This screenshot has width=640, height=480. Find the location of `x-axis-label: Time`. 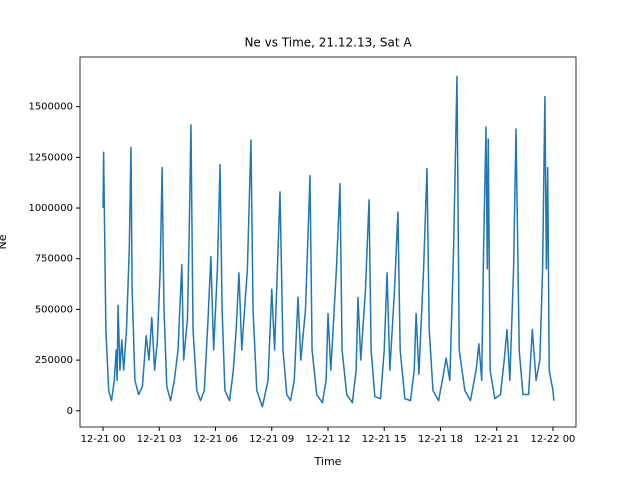

x-axis-label: Time is located at coordinates (328, 461).